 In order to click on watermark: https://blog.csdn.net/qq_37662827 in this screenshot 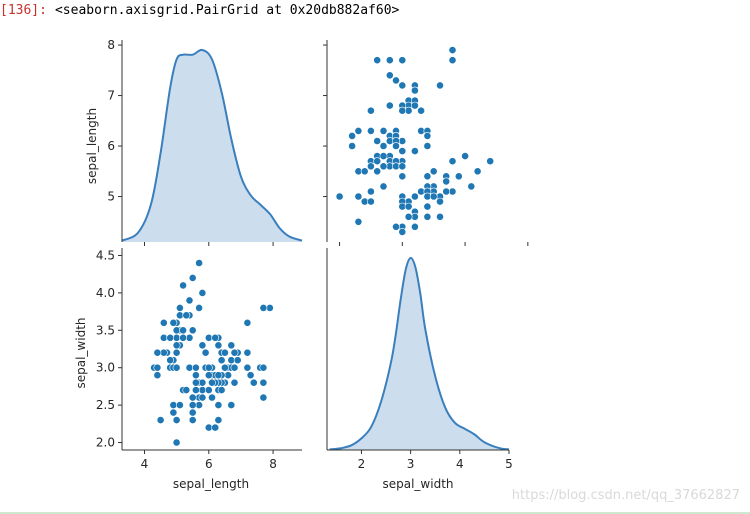, I will do `click(625, 495)`.